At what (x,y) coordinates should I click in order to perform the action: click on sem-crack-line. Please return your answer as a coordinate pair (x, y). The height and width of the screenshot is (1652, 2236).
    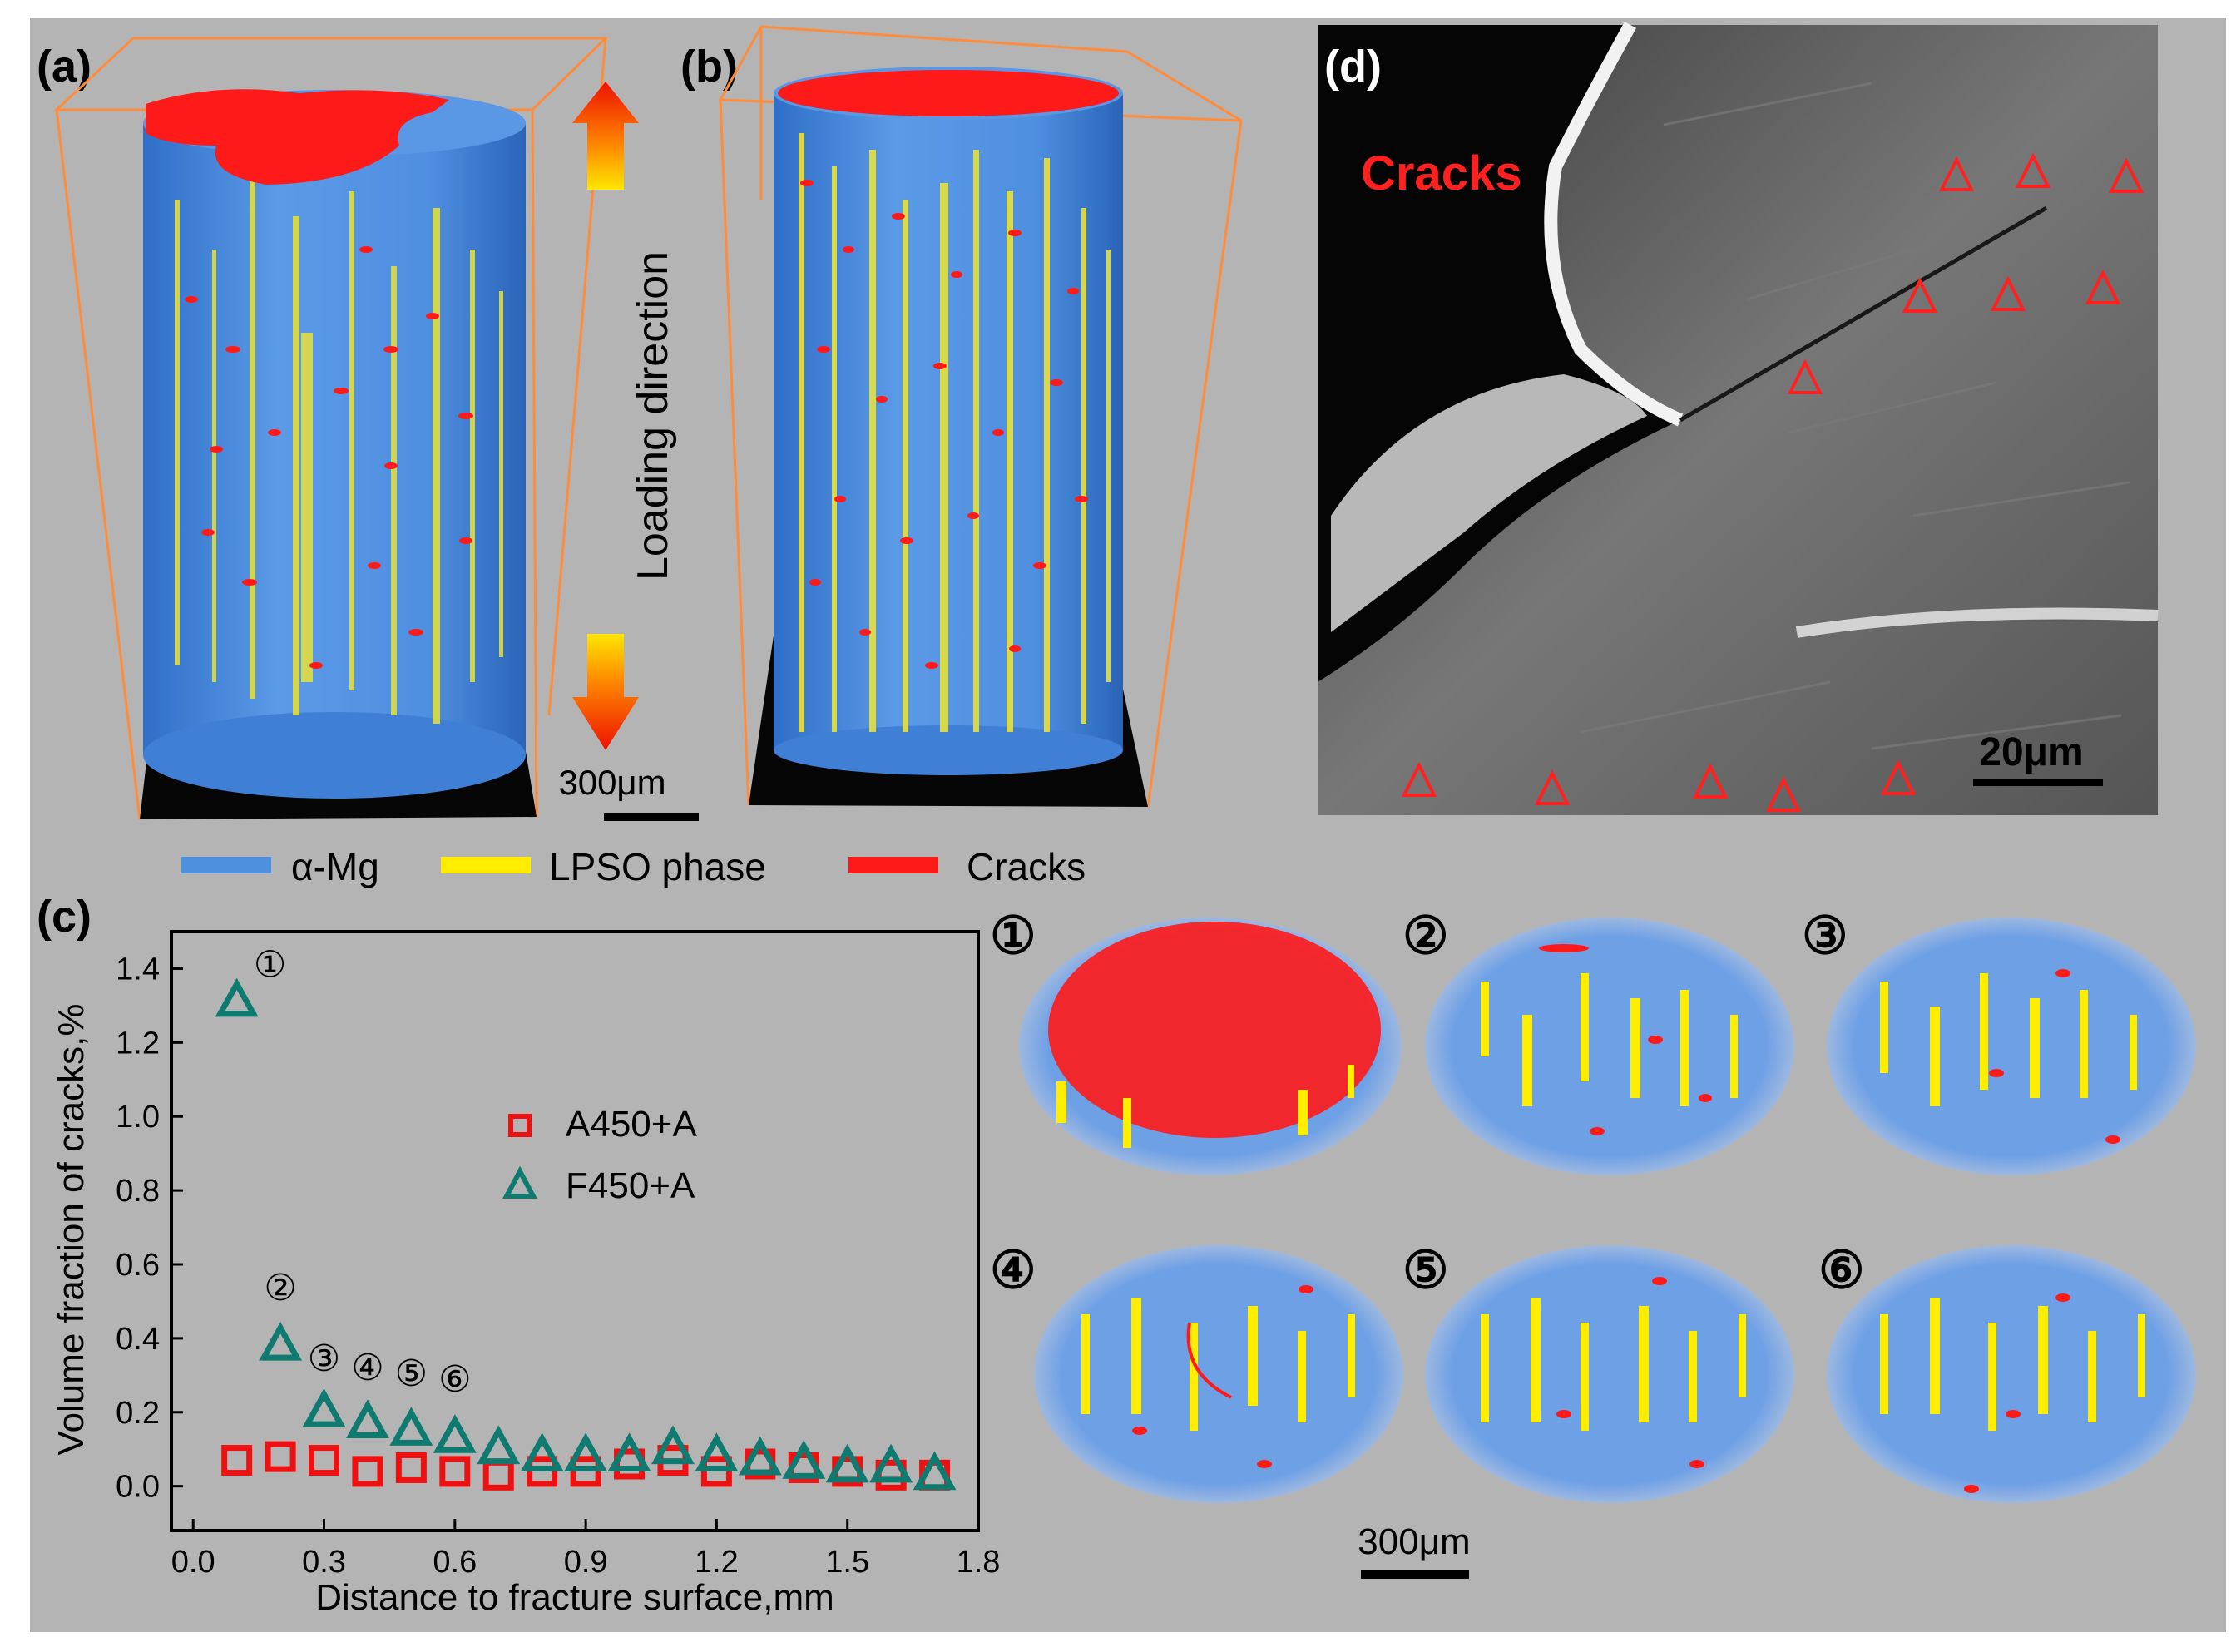
    Looking at the image, I should click on (1864, 314).